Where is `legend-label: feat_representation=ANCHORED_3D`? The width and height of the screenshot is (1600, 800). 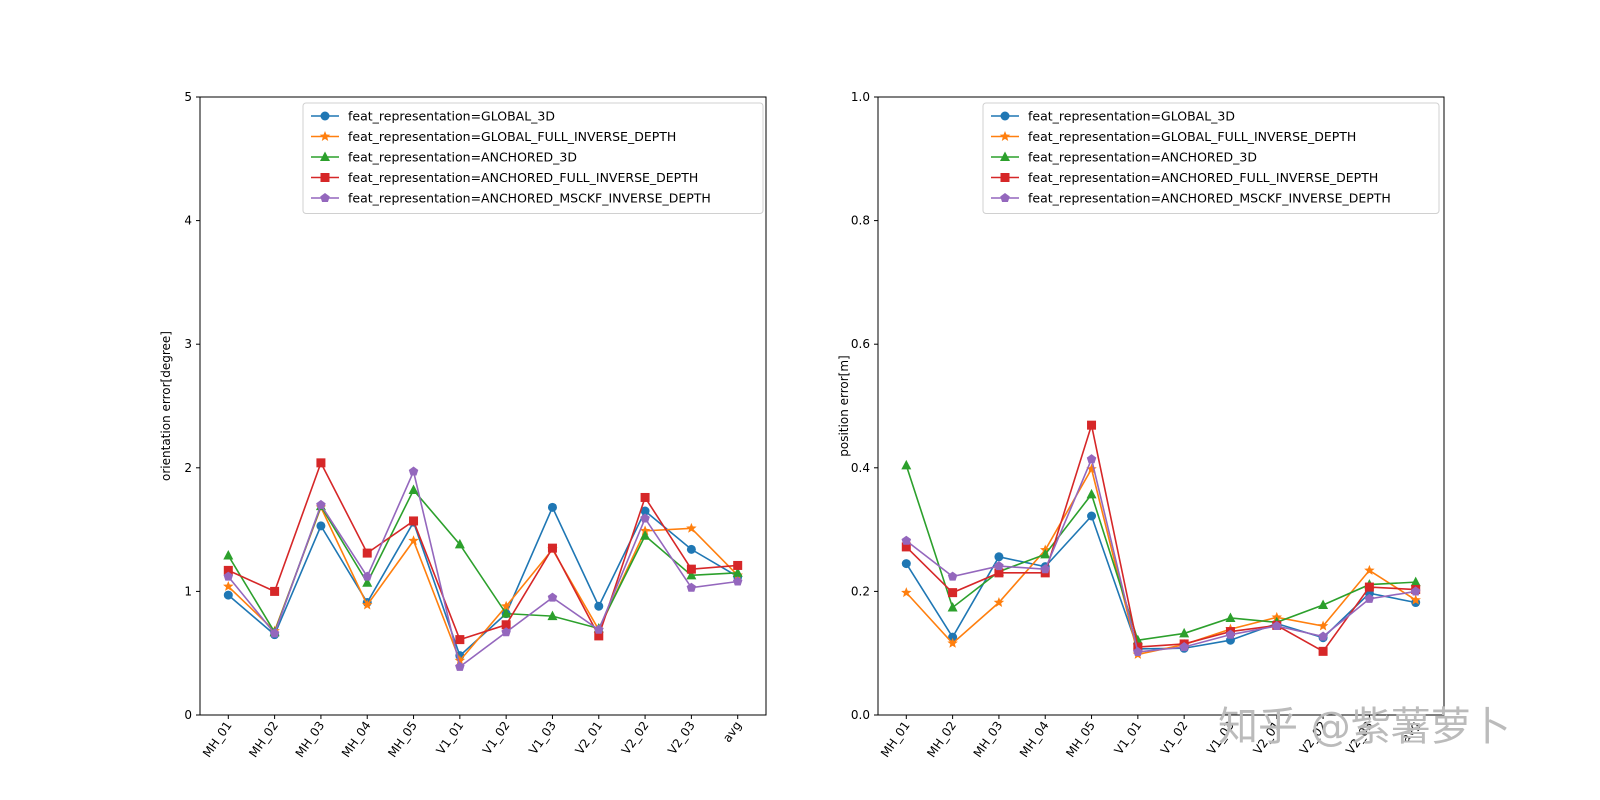 legend-label: feat_representation=ANCHORED_3D is located at coordinates (462, 157).